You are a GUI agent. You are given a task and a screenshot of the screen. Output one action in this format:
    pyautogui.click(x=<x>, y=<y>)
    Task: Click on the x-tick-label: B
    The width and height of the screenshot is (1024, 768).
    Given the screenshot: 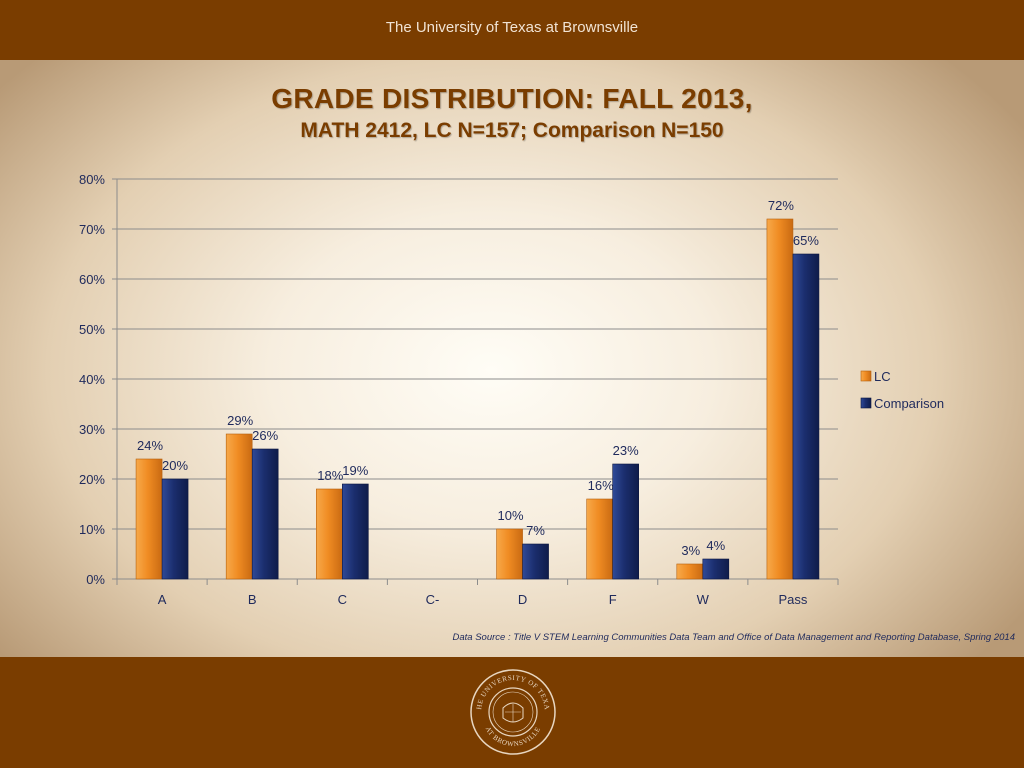 What is the action you would take?
    pyautogui.click(x=252, y=599)
    